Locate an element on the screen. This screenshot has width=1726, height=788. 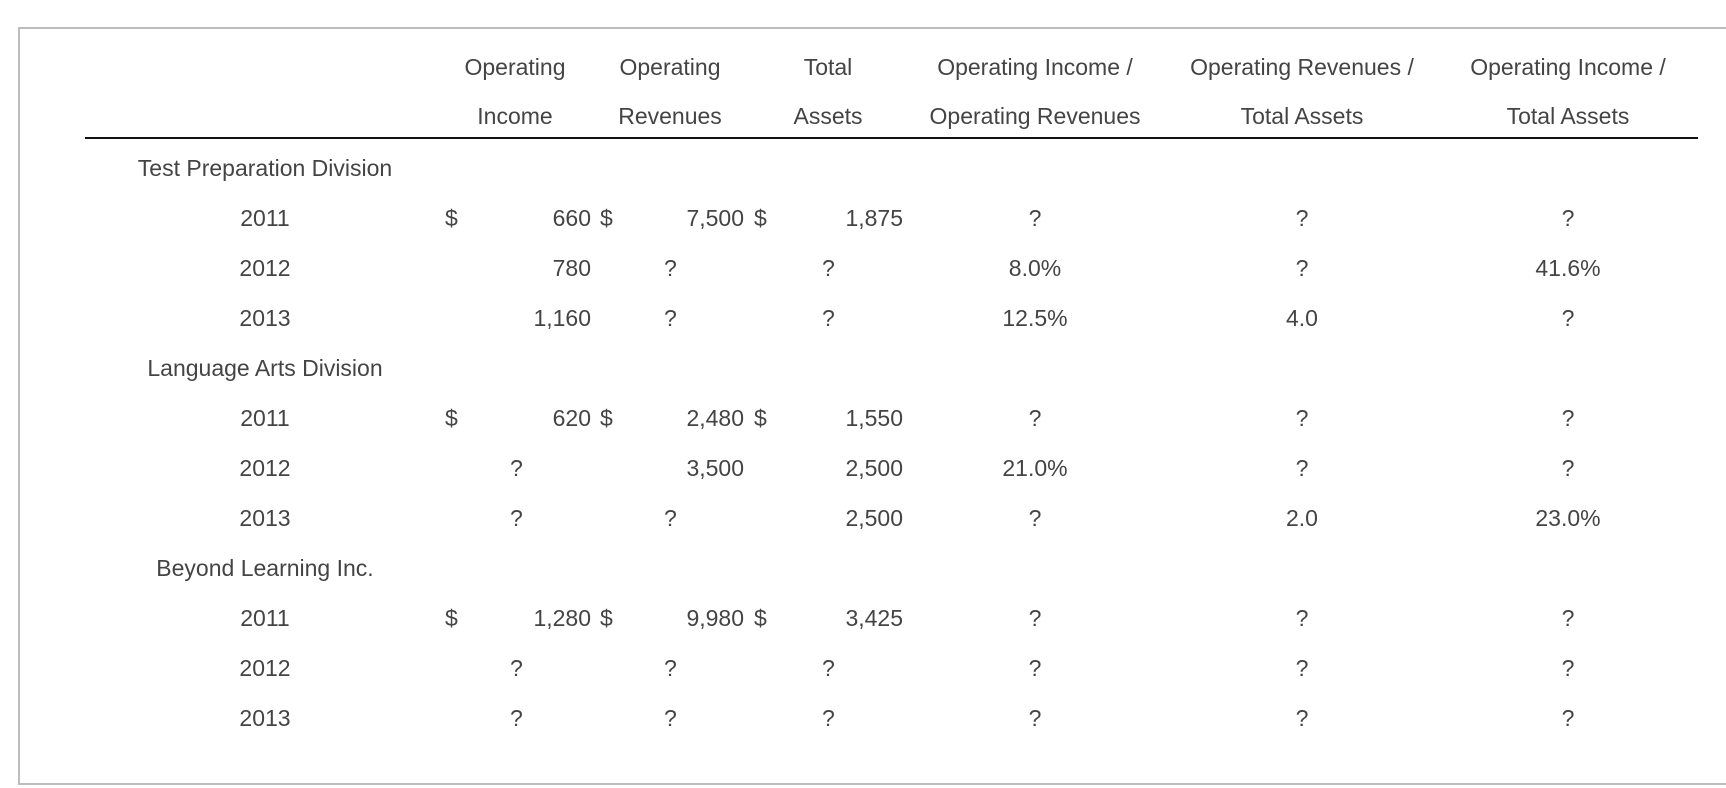
header-operating-income-line2: Income is located at coordinates (515, 116).